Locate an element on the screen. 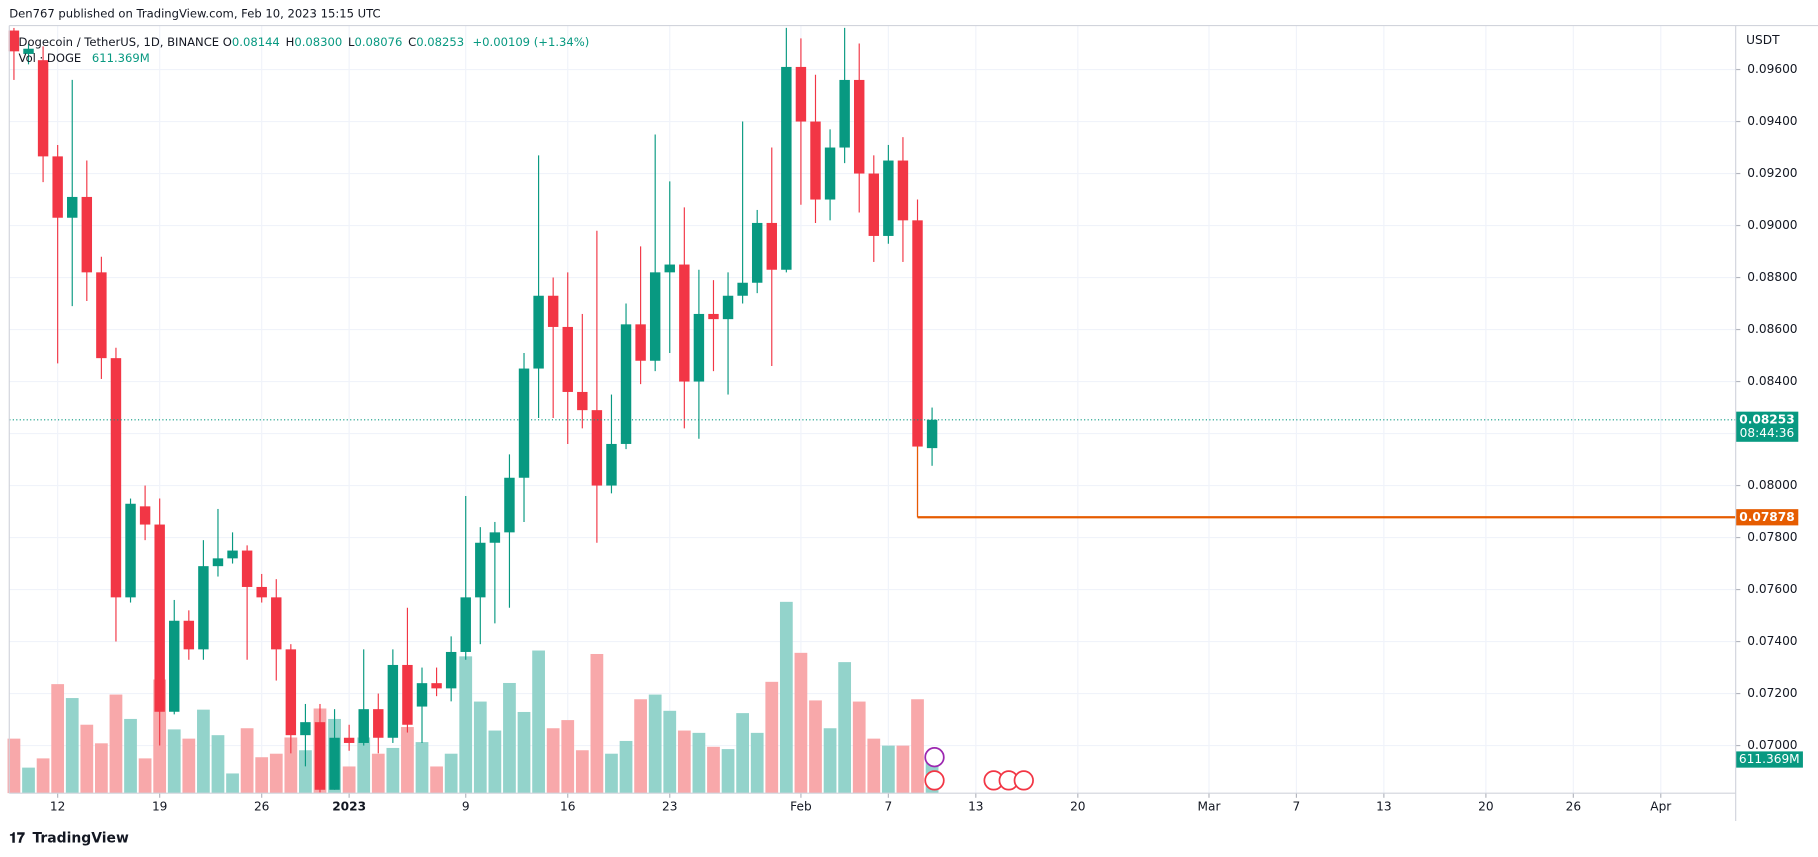 The height and width of the screenshot is (857, 1818). volume-name: Vol · DOGE is located at coordinates (50, 58).